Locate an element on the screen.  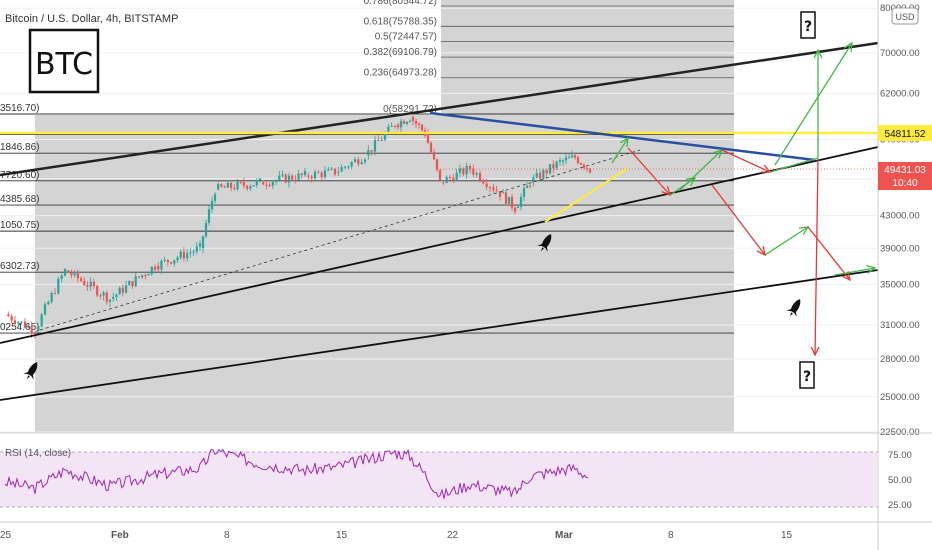
time-tick-label: Feb is located at coordinates (120, 535).